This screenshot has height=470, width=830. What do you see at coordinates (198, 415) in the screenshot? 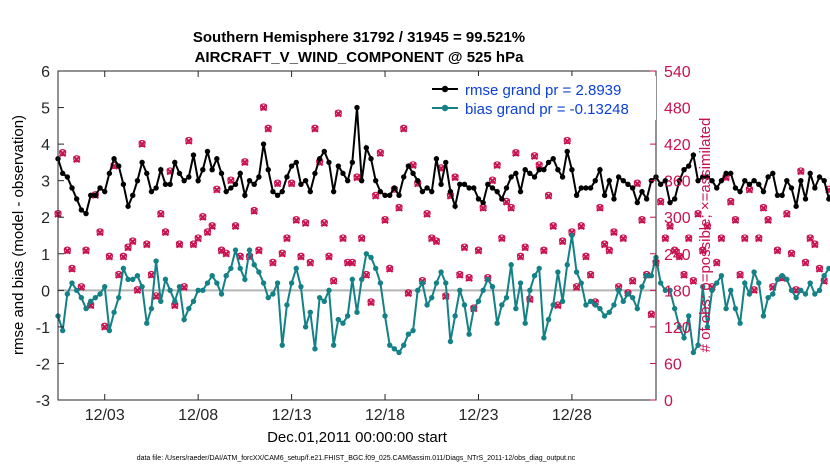
I see `x-tick-label: 12/08` at bounding box center [198, 415].